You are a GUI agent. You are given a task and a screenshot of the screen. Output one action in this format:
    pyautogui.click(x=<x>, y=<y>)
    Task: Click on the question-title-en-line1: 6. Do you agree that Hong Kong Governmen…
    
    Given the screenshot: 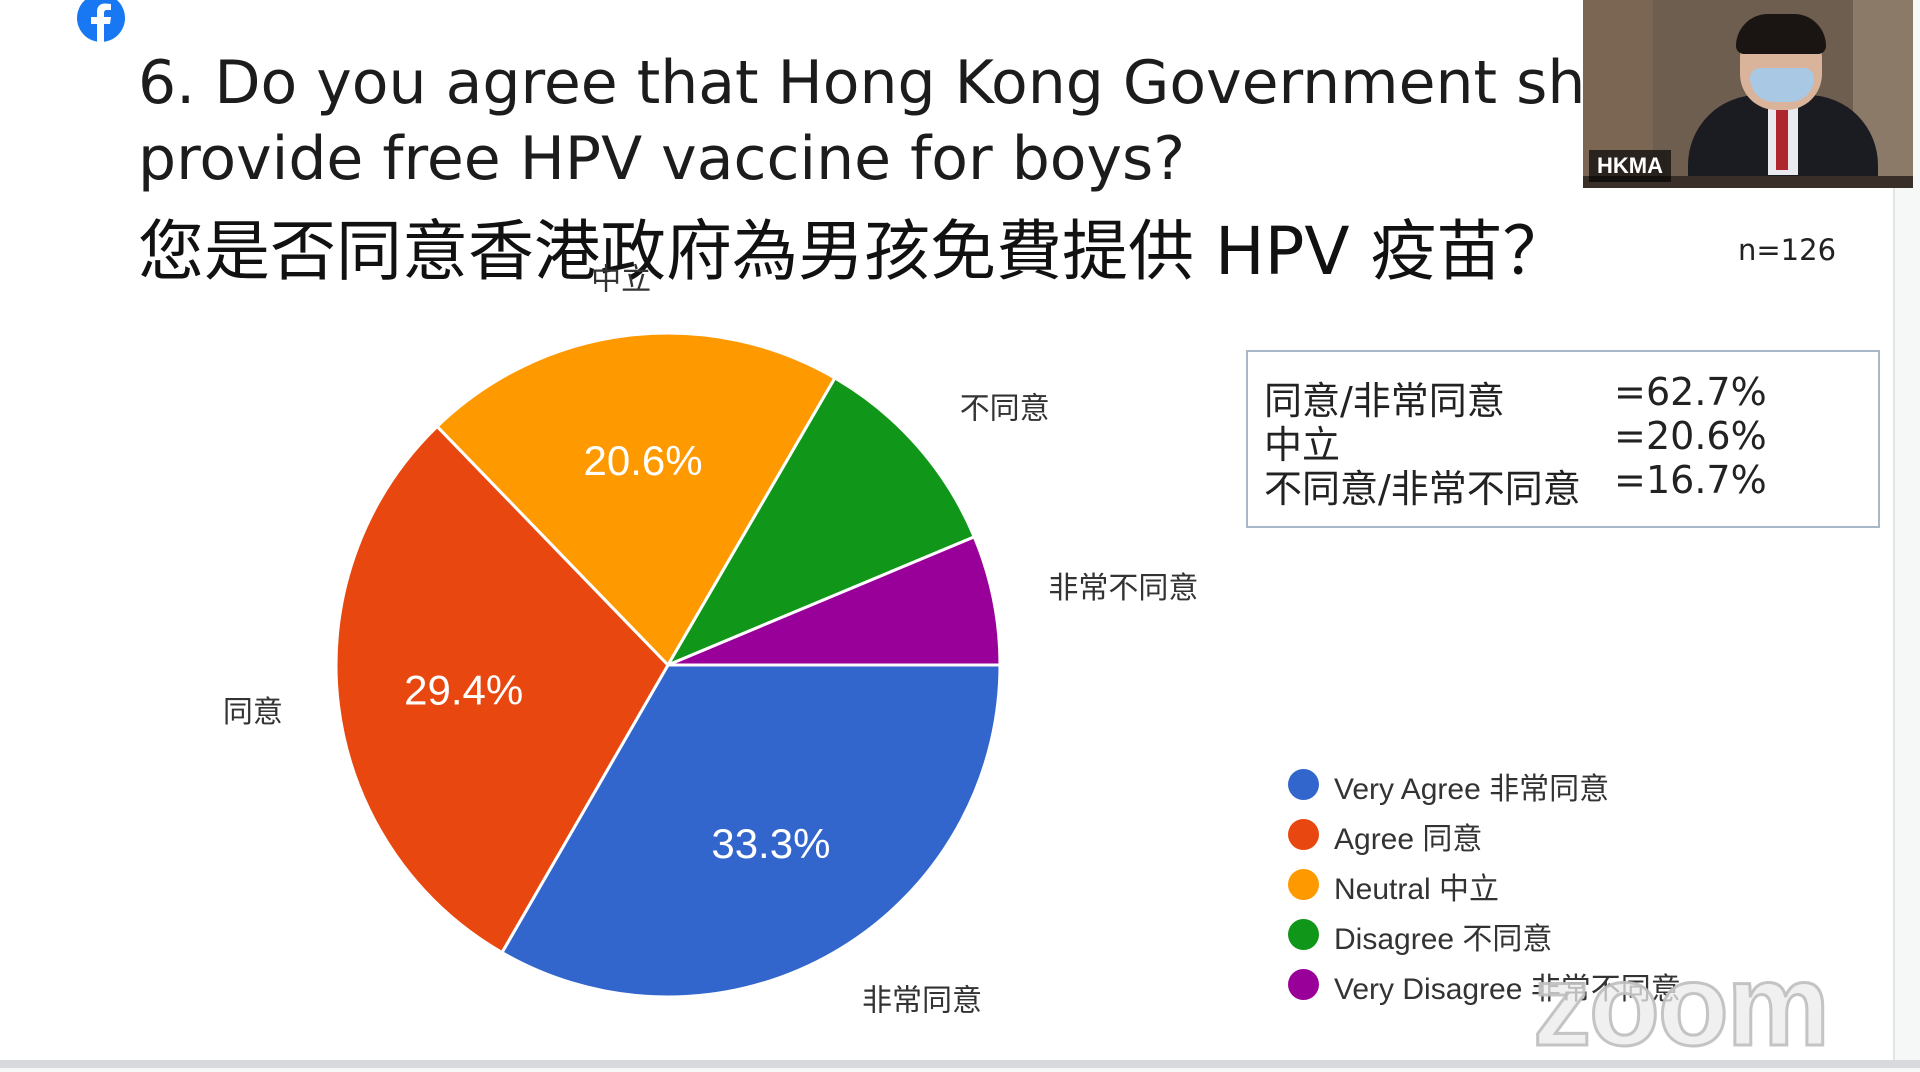 What is the action you would take?
    pyautogui.click(x=899, y=83)
    